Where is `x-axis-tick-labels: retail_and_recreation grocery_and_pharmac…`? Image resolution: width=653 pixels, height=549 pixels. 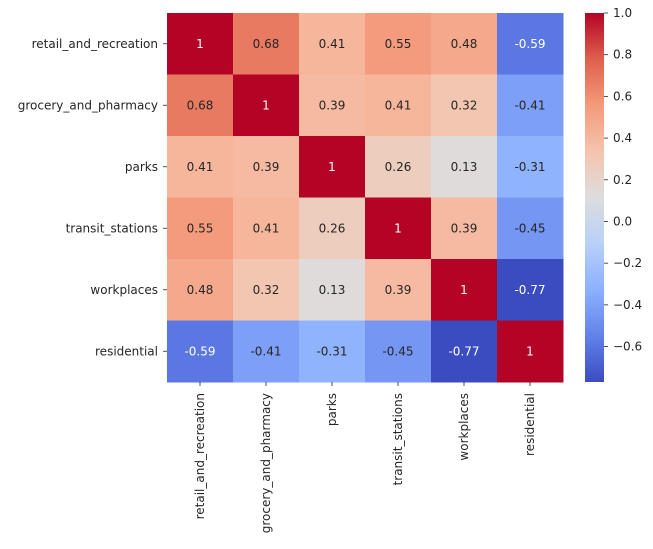 x-axis-tick-labels: retail_and_recreation grocery_and_pharmac… is located at coordinates (365, 457).